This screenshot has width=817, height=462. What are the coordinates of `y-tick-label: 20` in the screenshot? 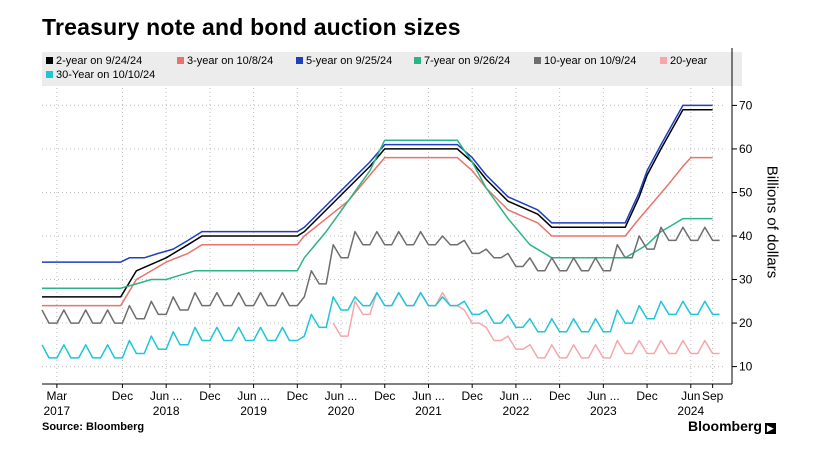 It's located at (746, 323).